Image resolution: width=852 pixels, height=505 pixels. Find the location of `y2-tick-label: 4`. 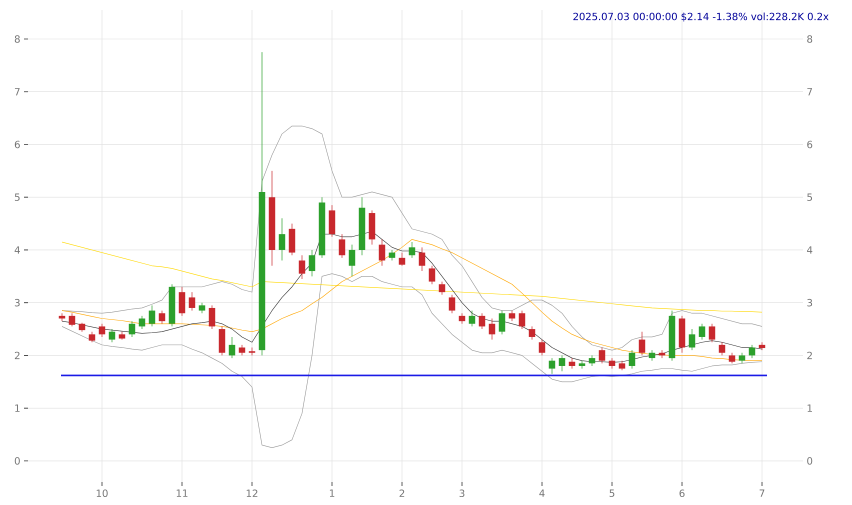

y2-tick-label: 4 is located at coordinates (809, 250).